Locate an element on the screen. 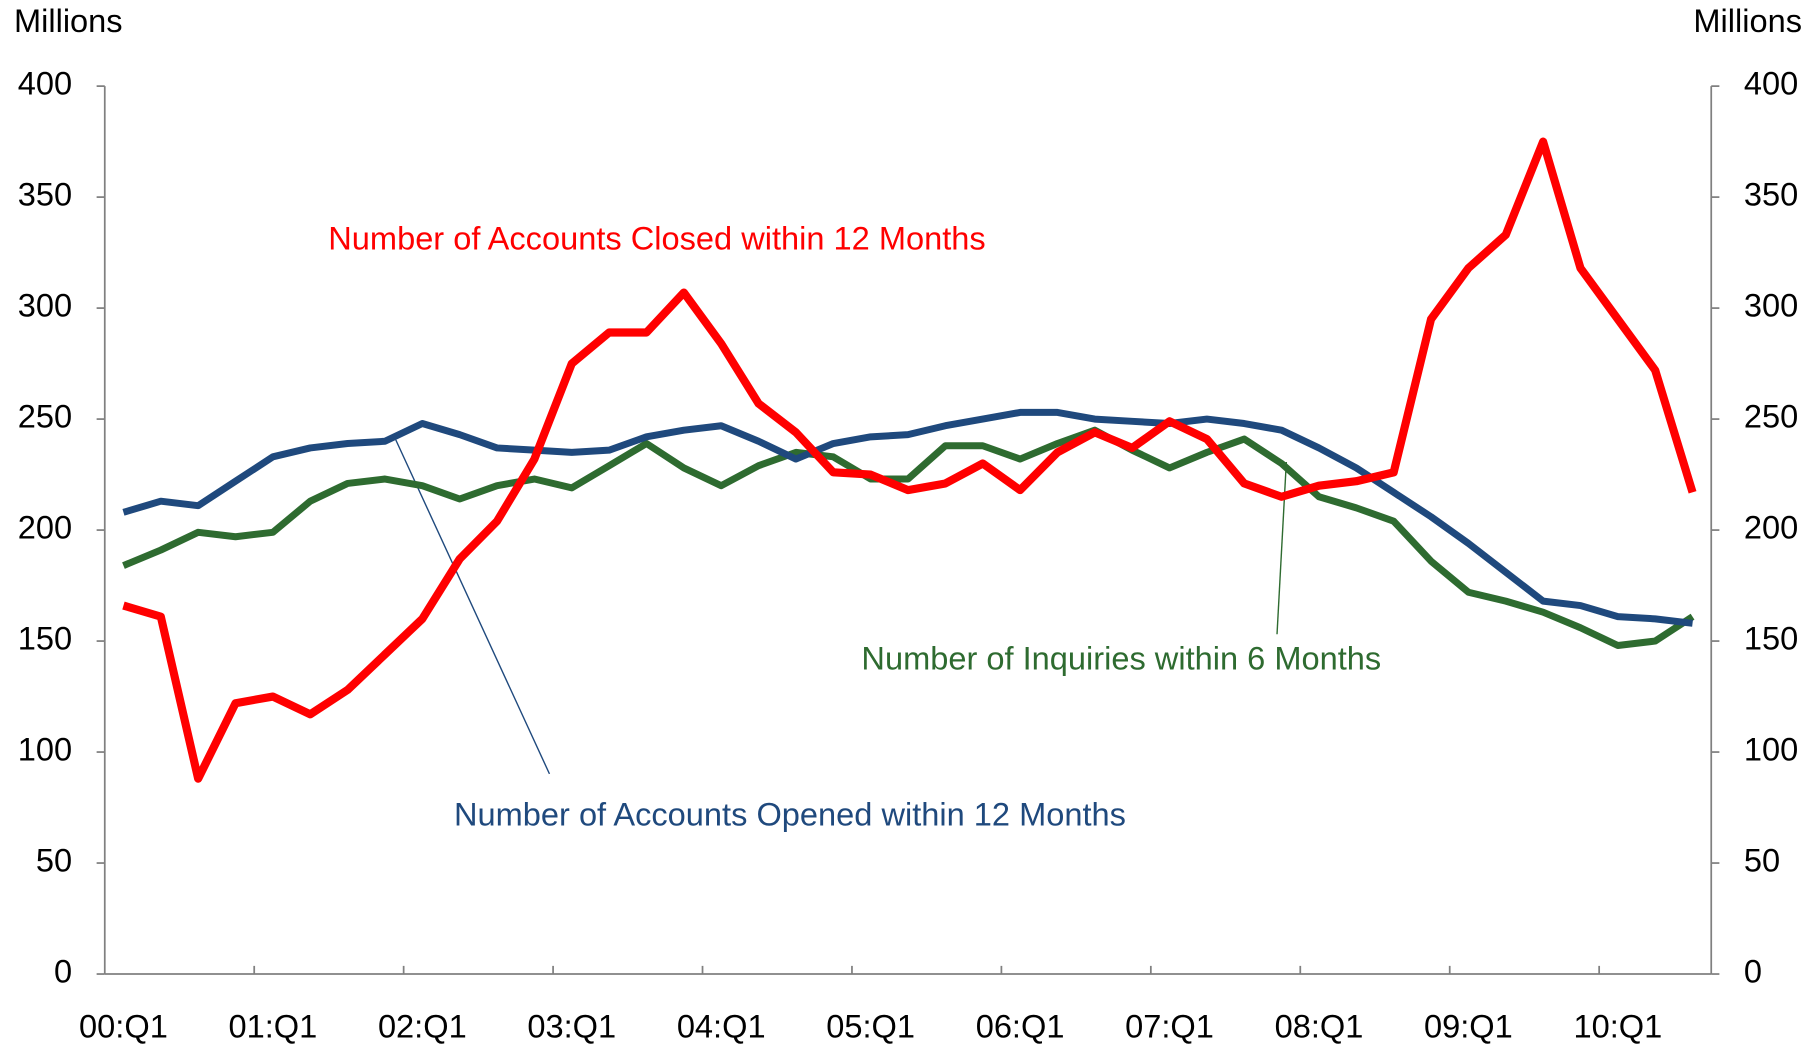 This screenshot has width=1816, height=1052. y2-tick-label: 0 is located at coordinates (1753, 972).